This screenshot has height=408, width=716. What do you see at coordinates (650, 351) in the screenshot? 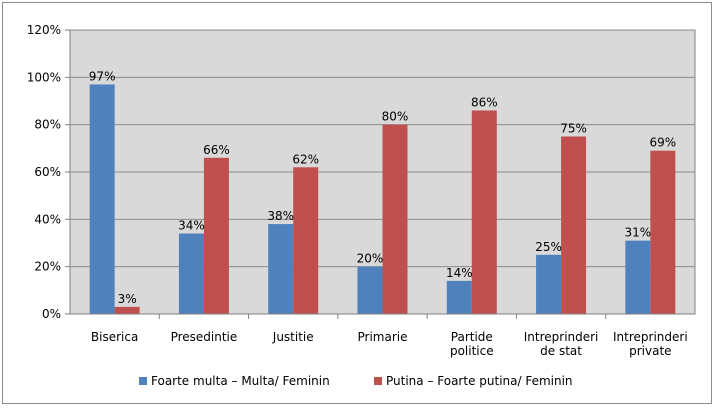
I see `x-tick-label-line: private` at bounding box center [650, 351].